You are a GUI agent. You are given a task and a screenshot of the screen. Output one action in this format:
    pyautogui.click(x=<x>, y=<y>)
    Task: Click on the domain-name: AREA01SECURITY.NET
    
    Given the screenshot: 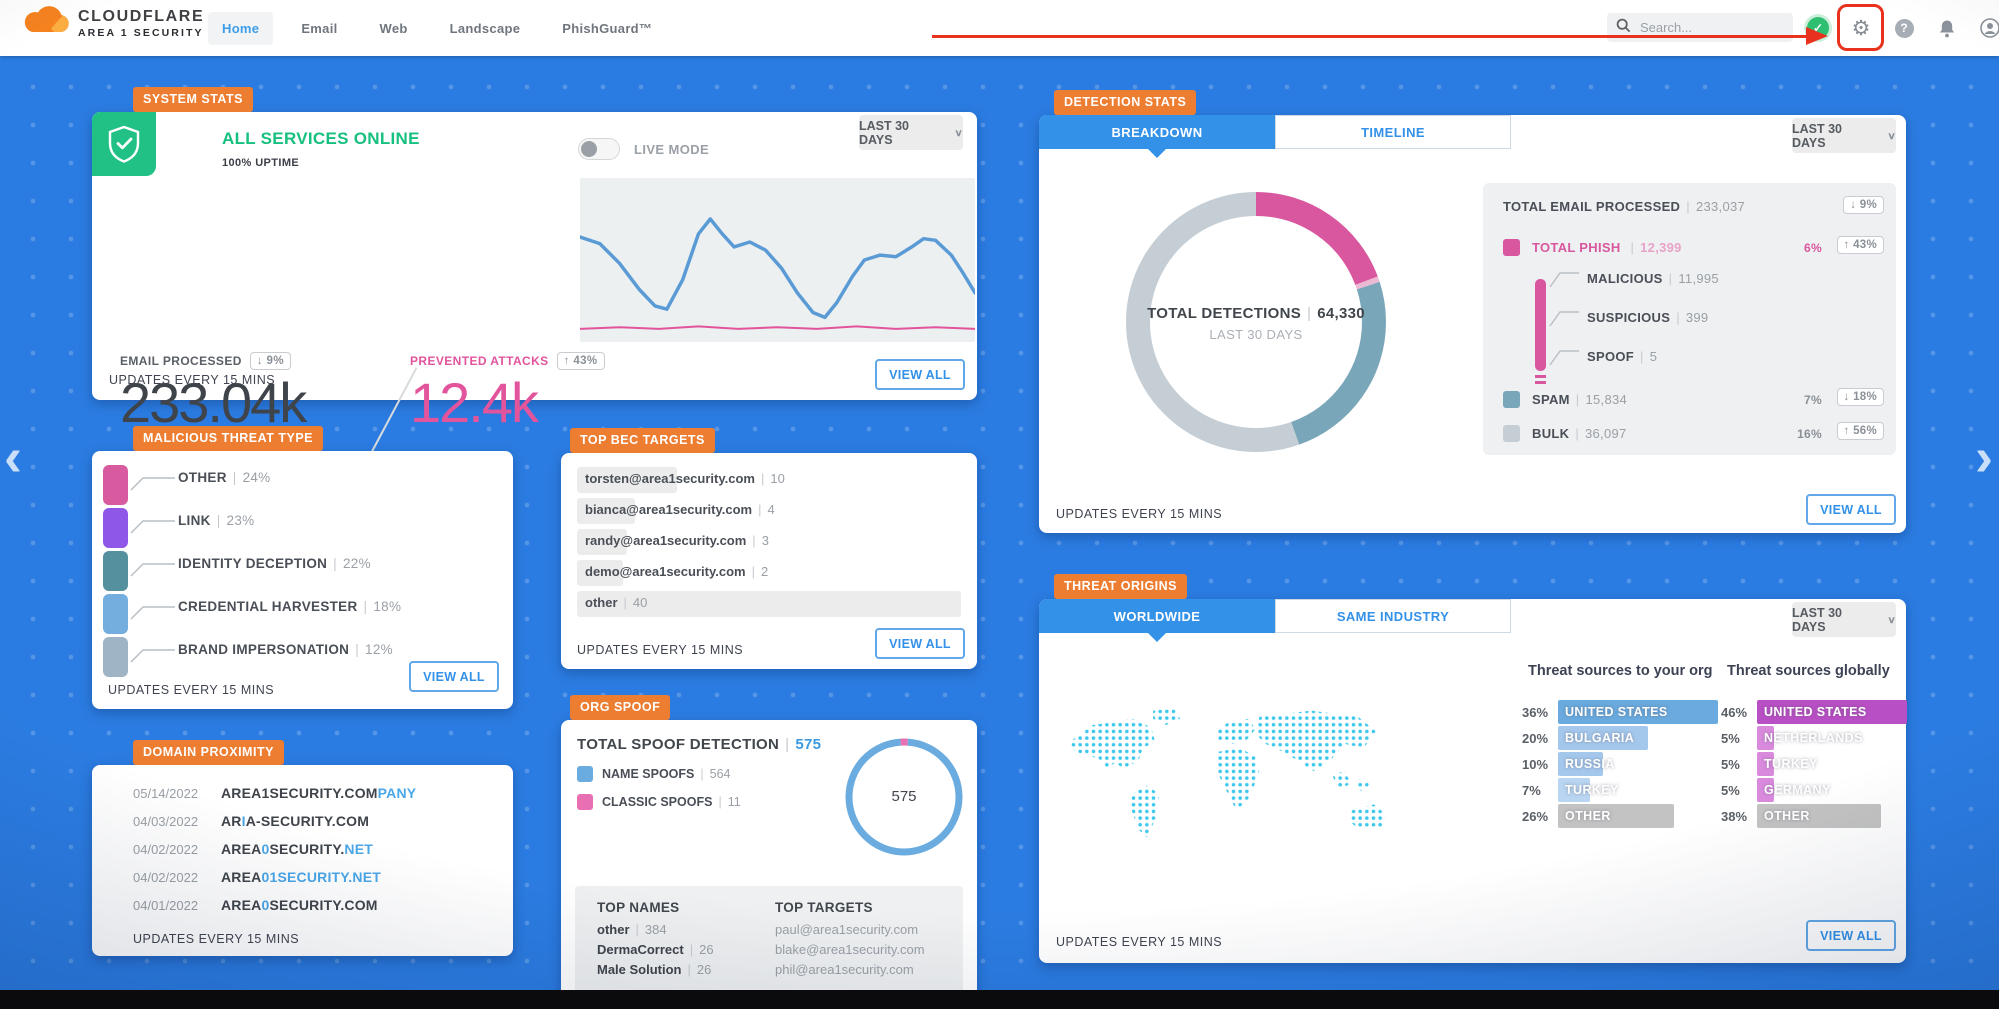 What is the action you would take?
    pyautogui.click(x=301, y=877)
    